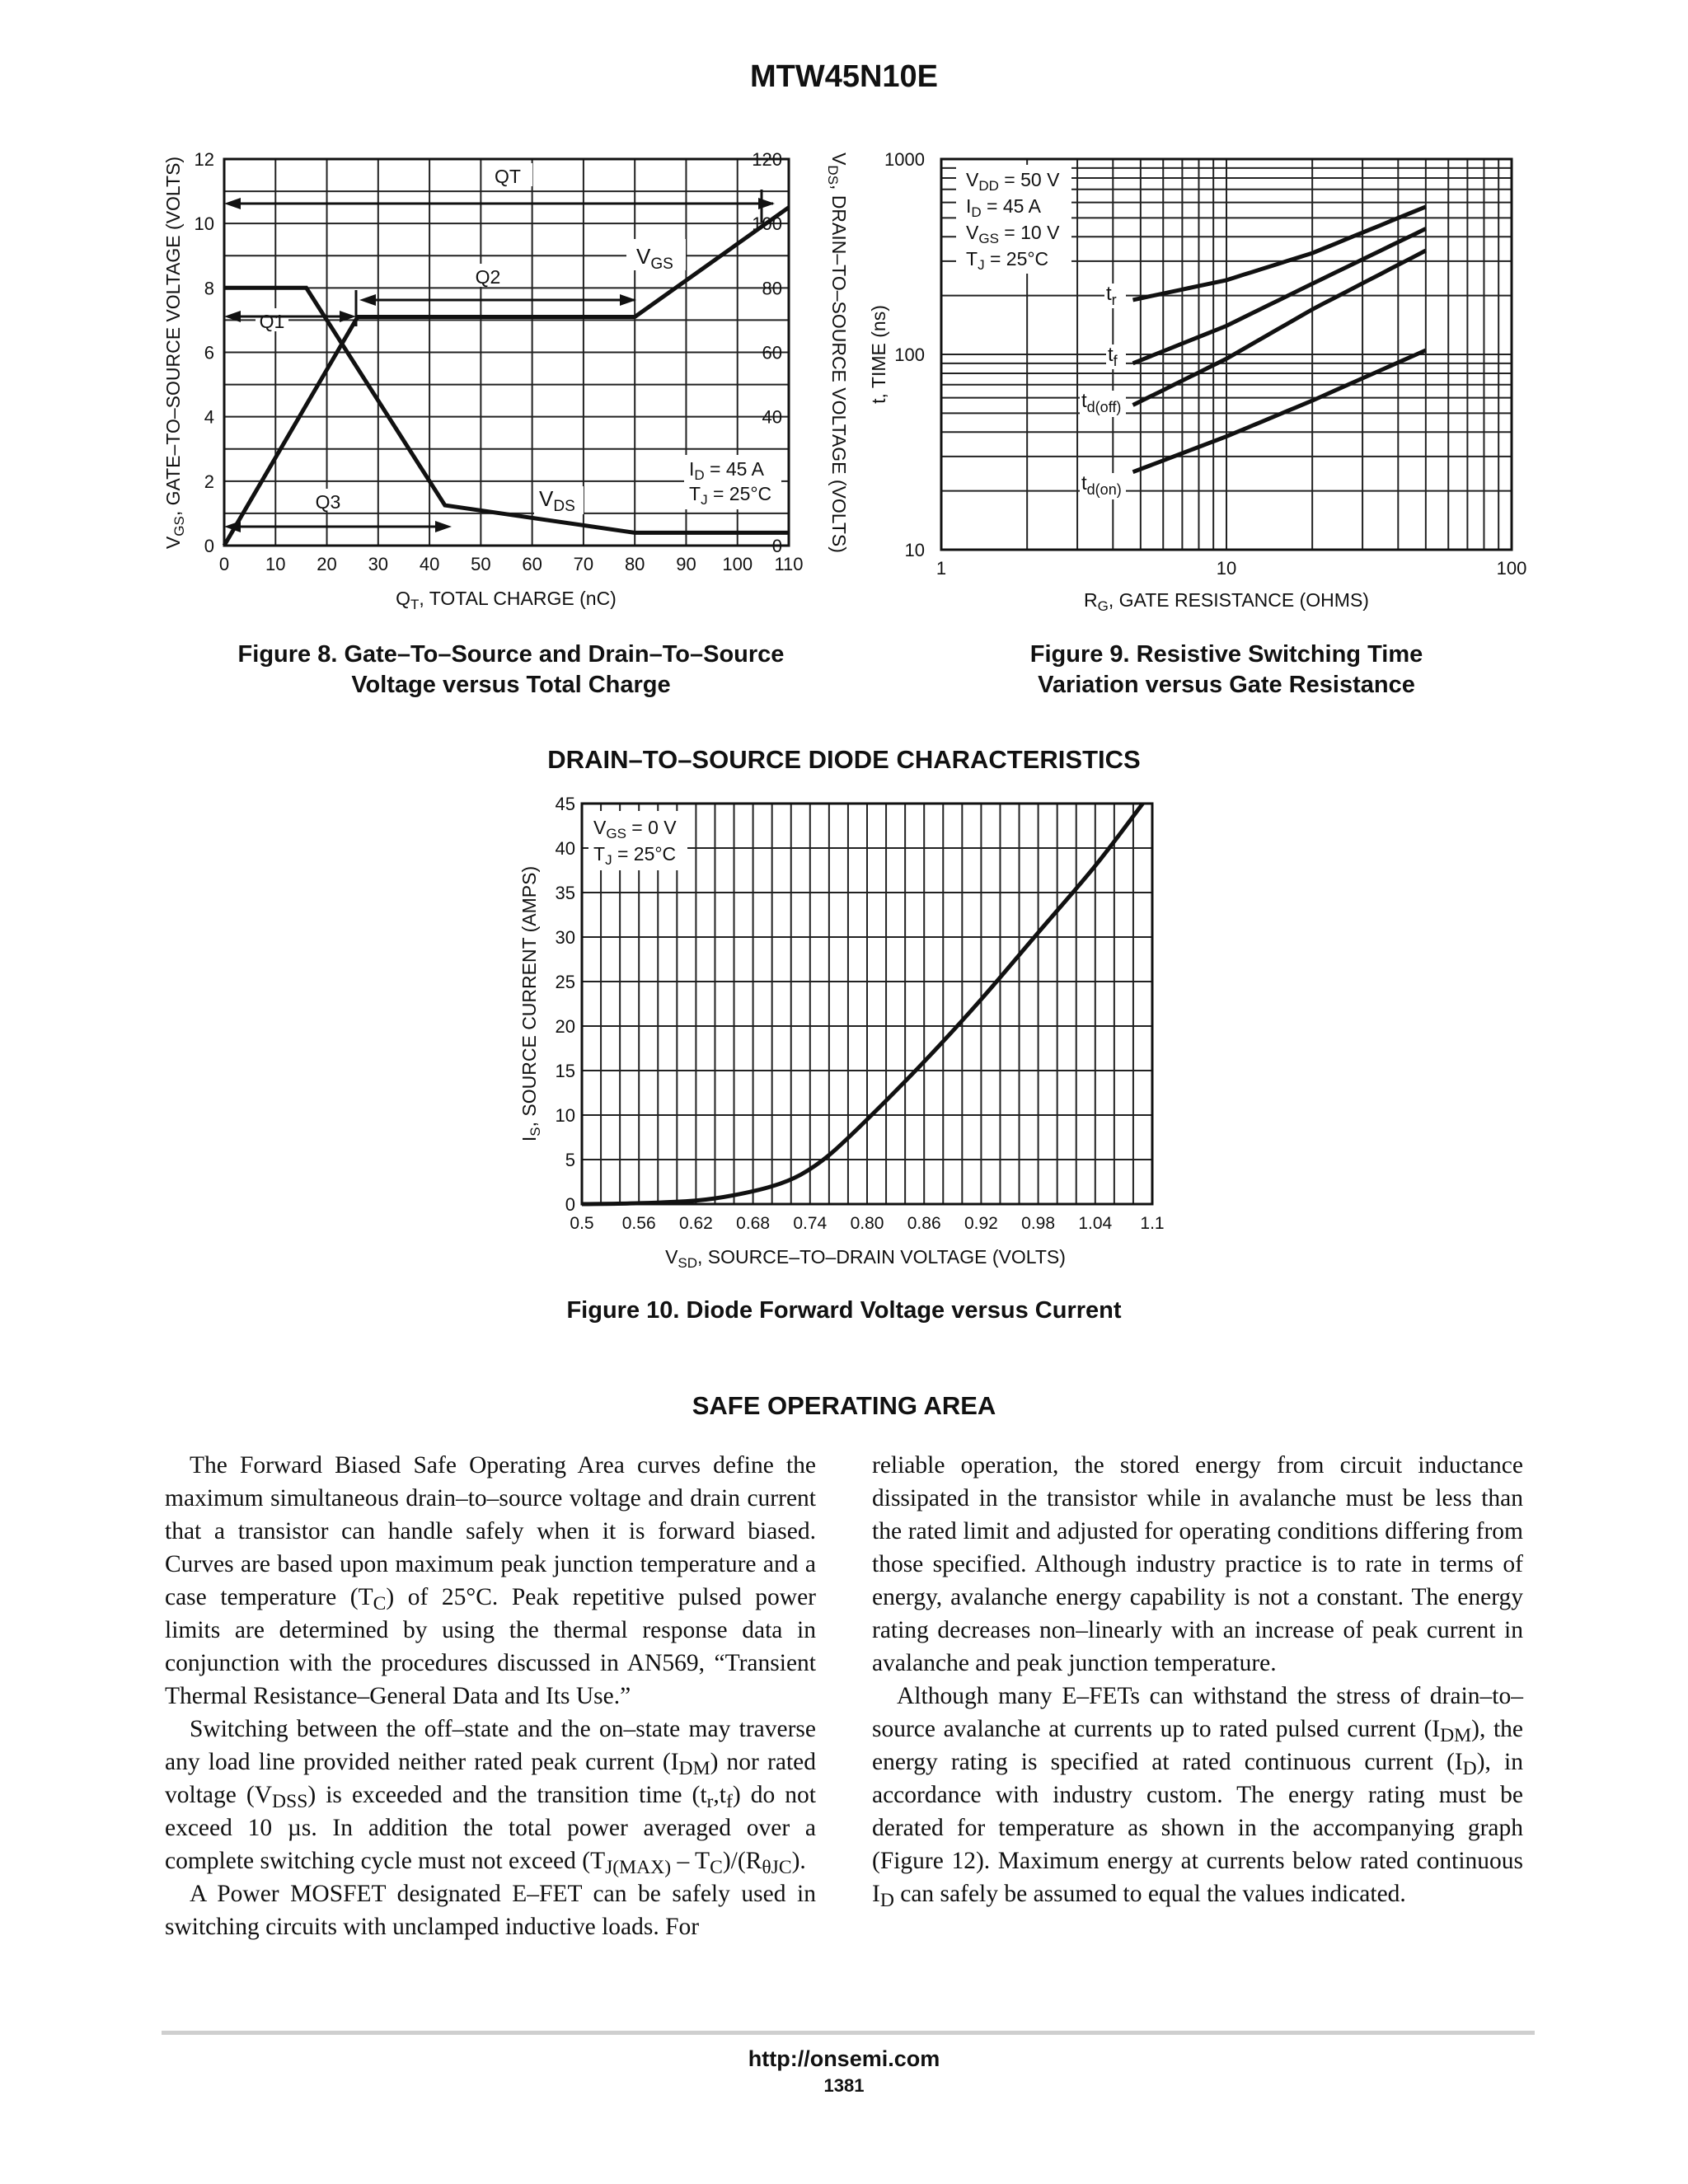 The width and height of the screenshot is (1688, 2184). What do you see at coordinates (224, 564) in the screenshot?
I see `x-tick-label: 0` at bounding box center [224, 564].